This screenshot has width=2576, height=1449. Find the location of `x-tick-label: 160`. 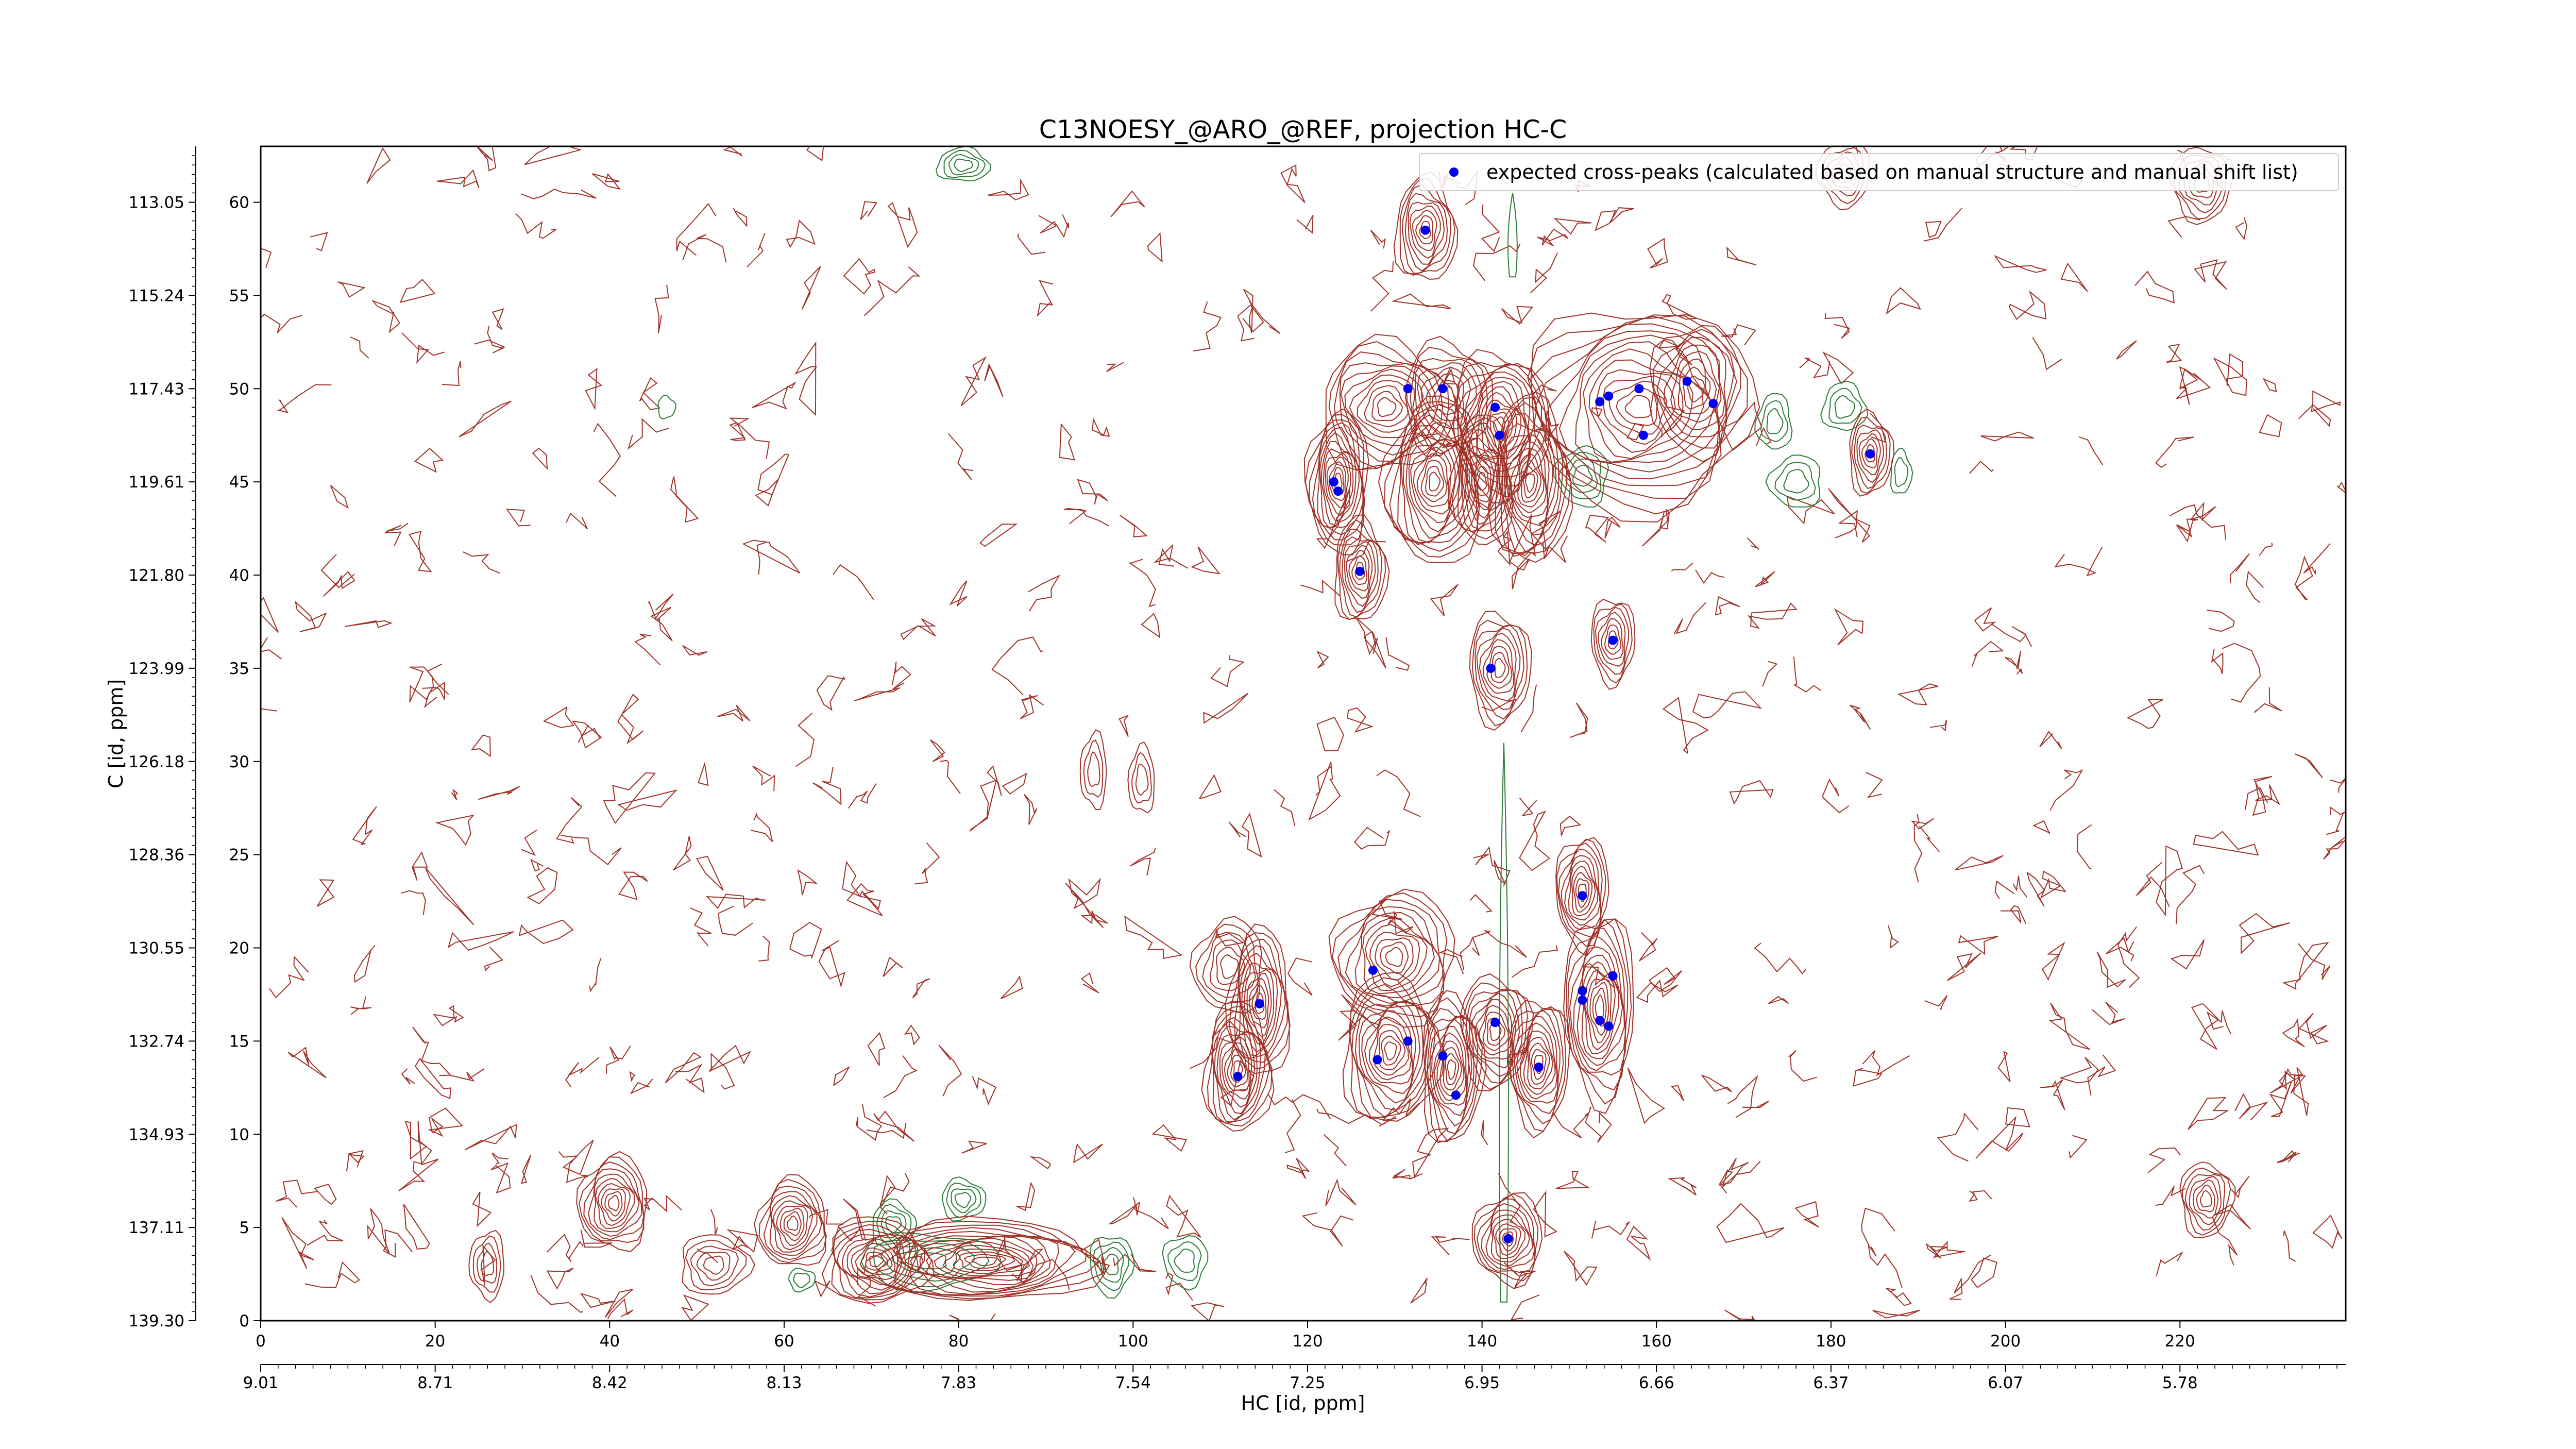

x-tick-label: 160 is located at coordinates (1656, 1341).